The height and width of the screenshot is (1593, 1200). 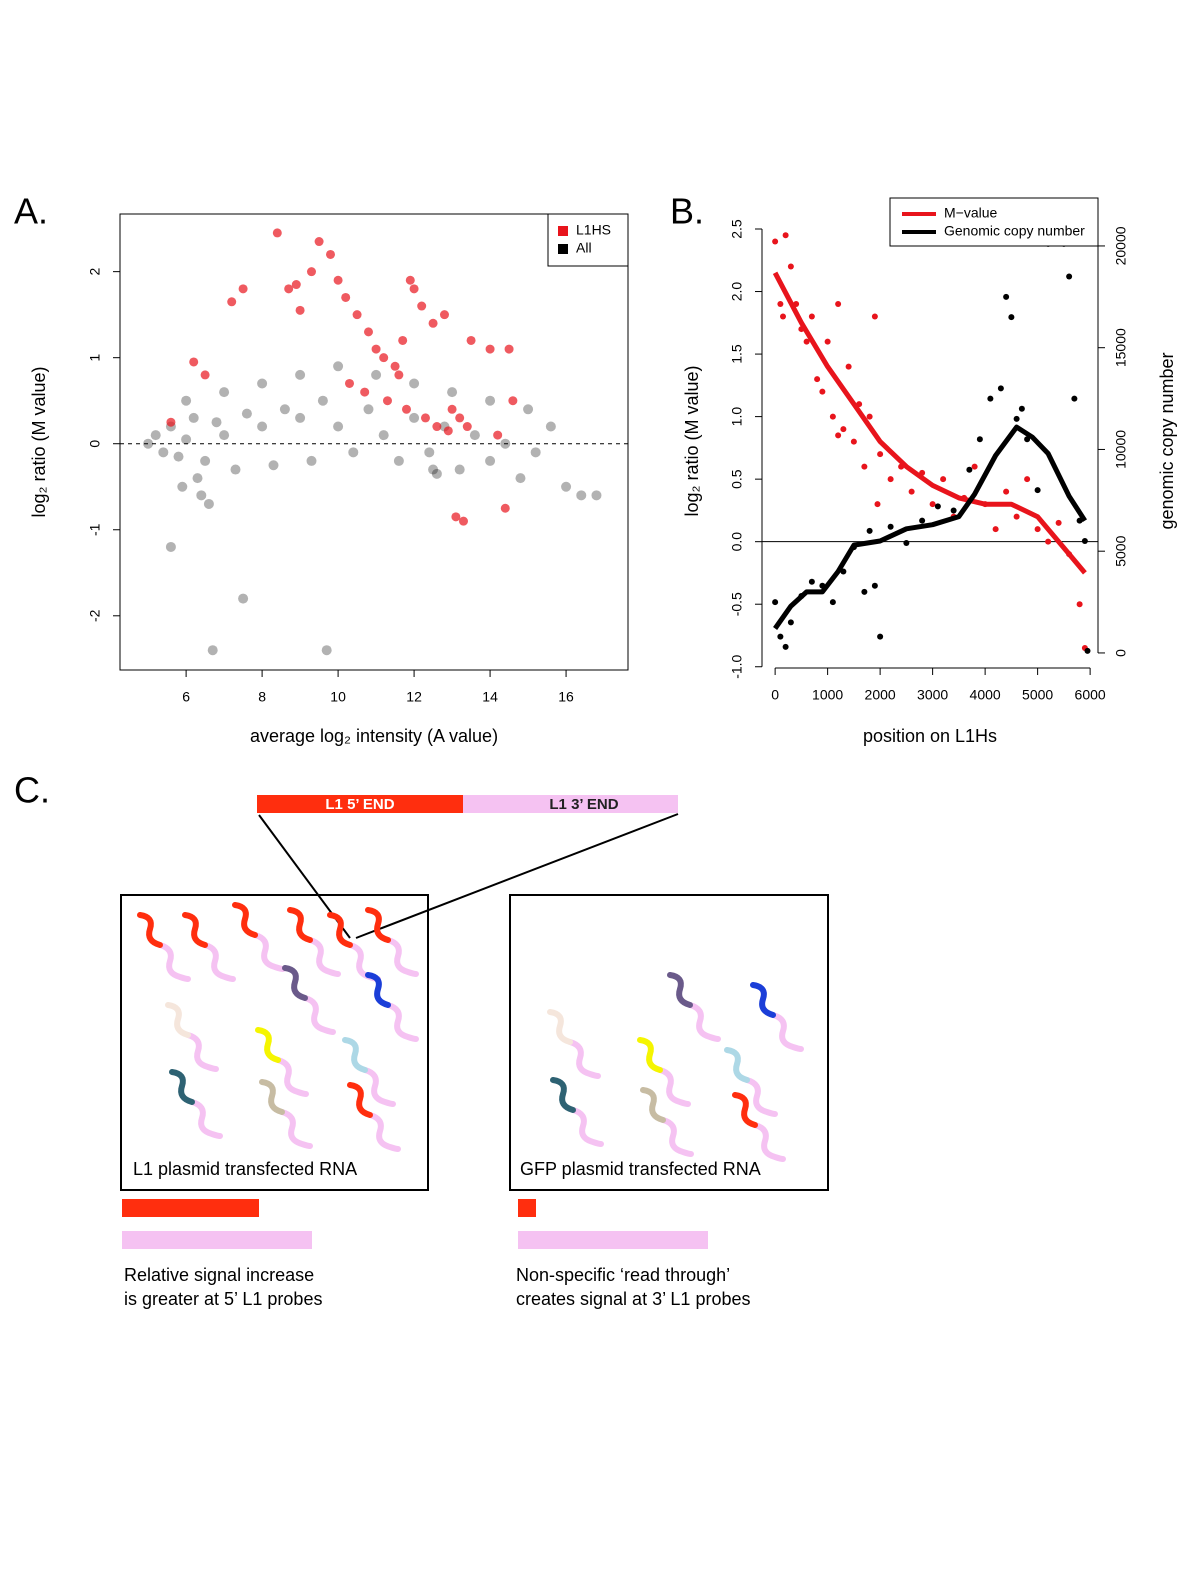 What do you see at coordinates (517, 876) in the screenshot?
I see `zoom-line` at bounding box center [517, 876].